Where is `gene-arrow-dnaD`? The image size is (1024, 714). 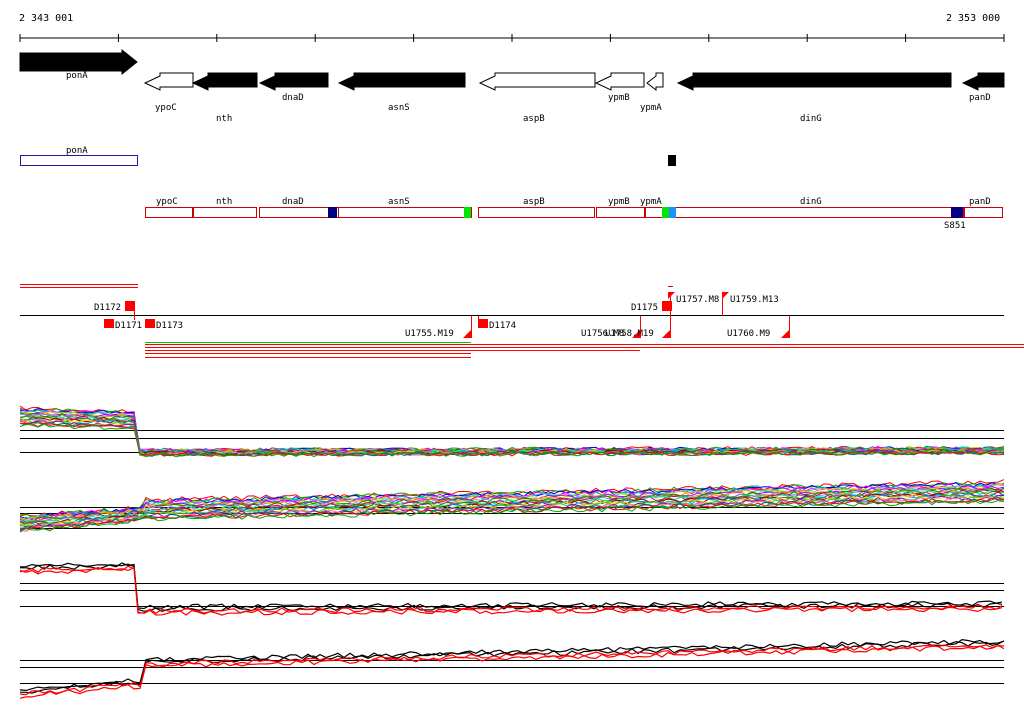 gene-arrow-dnaD is located at coordinates (293, 81).